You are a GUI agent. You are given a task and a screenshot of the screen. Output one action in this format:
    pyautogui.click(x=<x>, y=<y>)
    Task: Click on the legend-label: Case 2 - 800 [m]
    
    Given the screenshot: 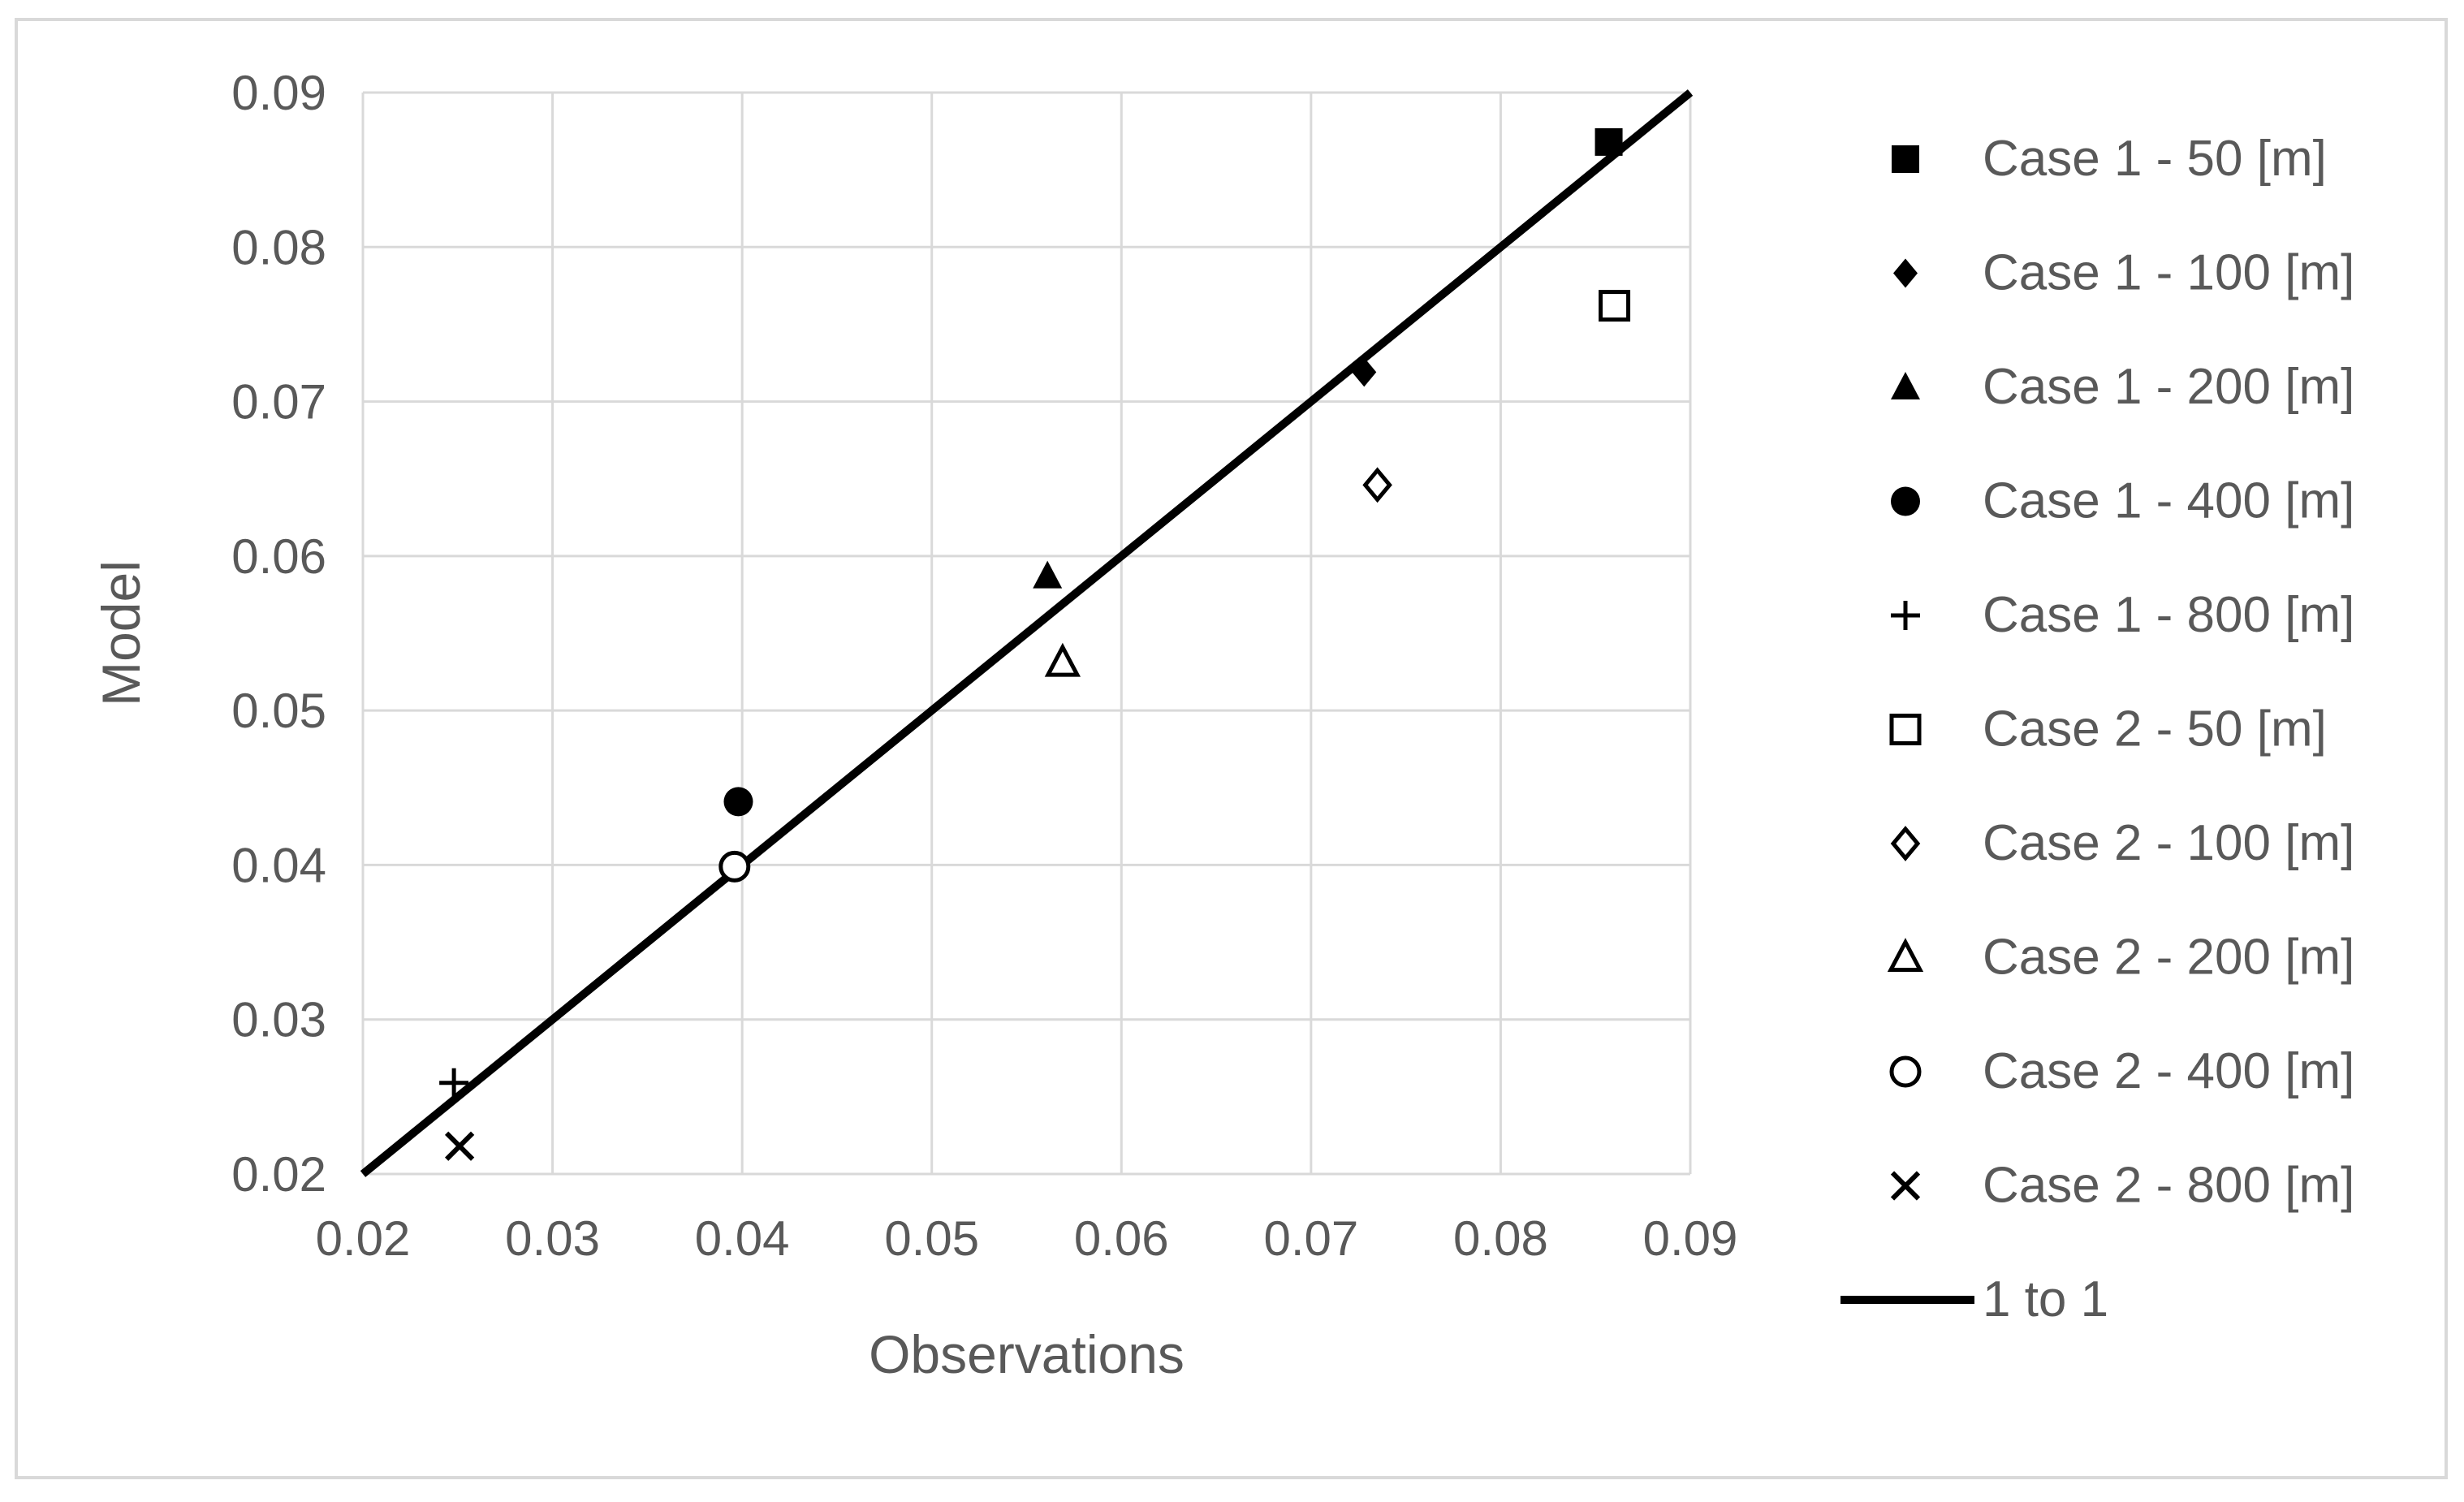 What is the action you would take?
    pyautogui.click(x=2168, y=1186)
    